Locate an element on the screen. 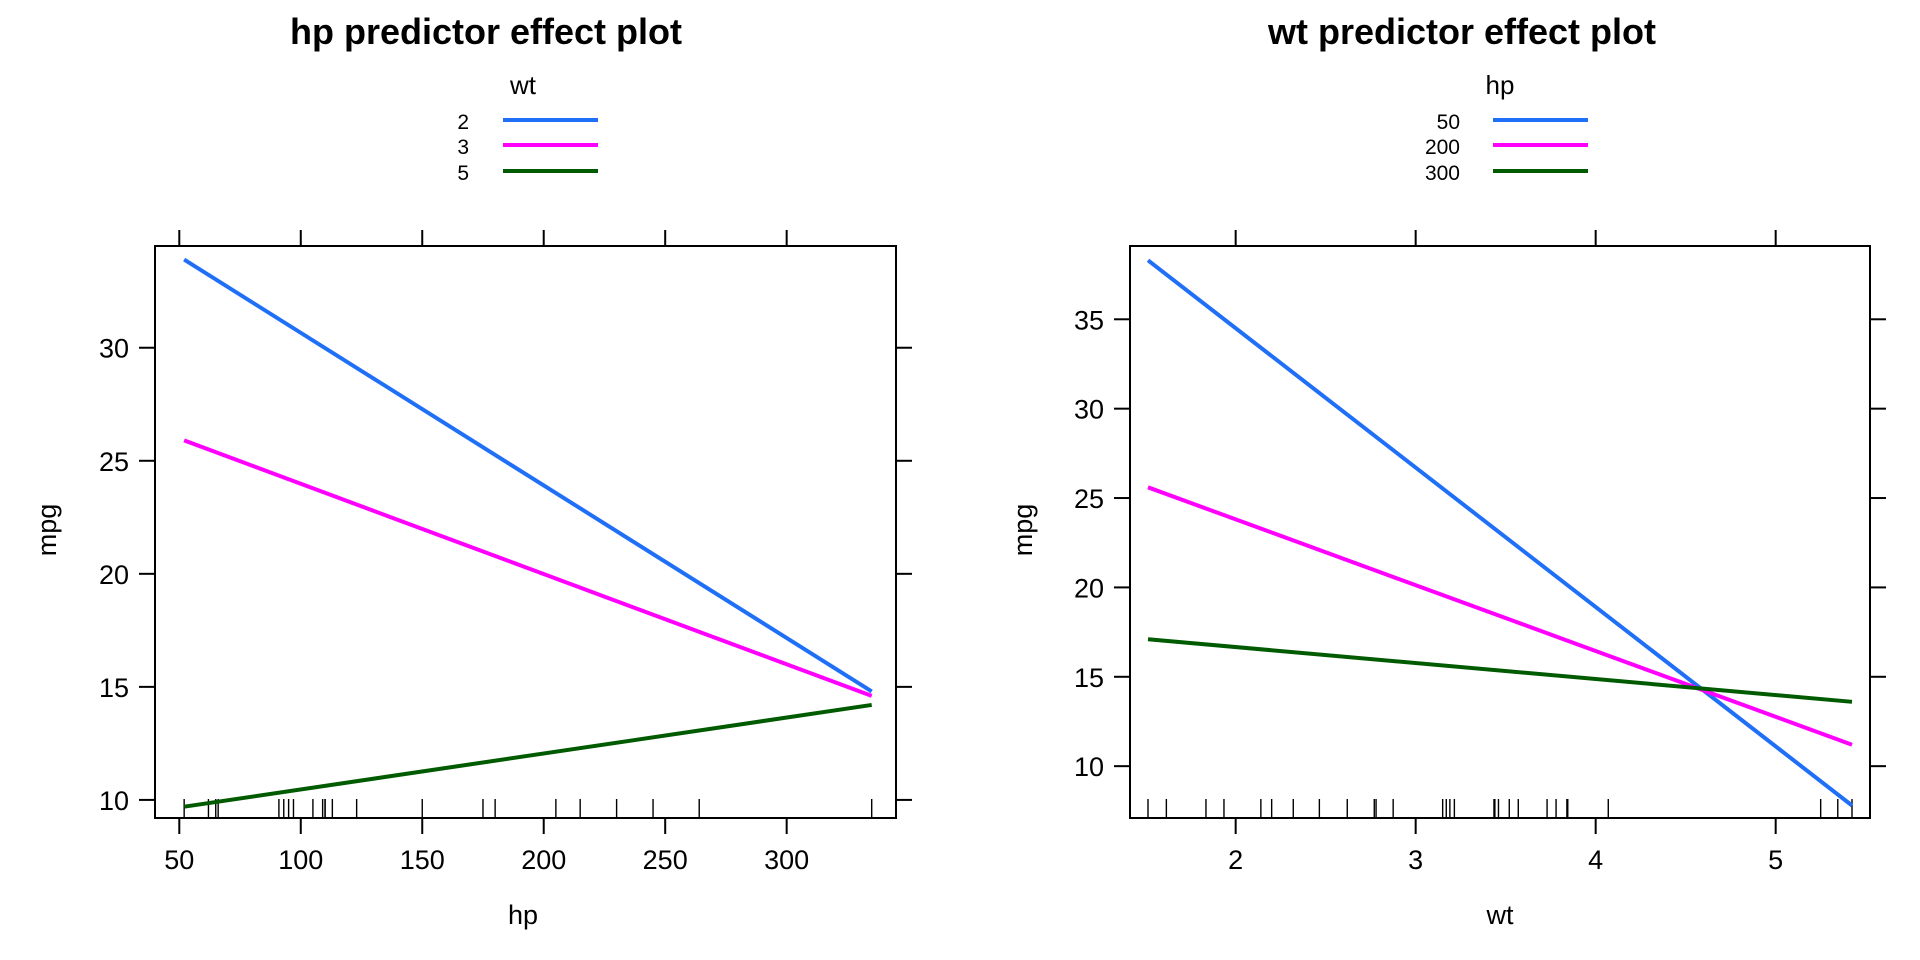  x-tick-label: 250 is located at coordinates (665, 860).